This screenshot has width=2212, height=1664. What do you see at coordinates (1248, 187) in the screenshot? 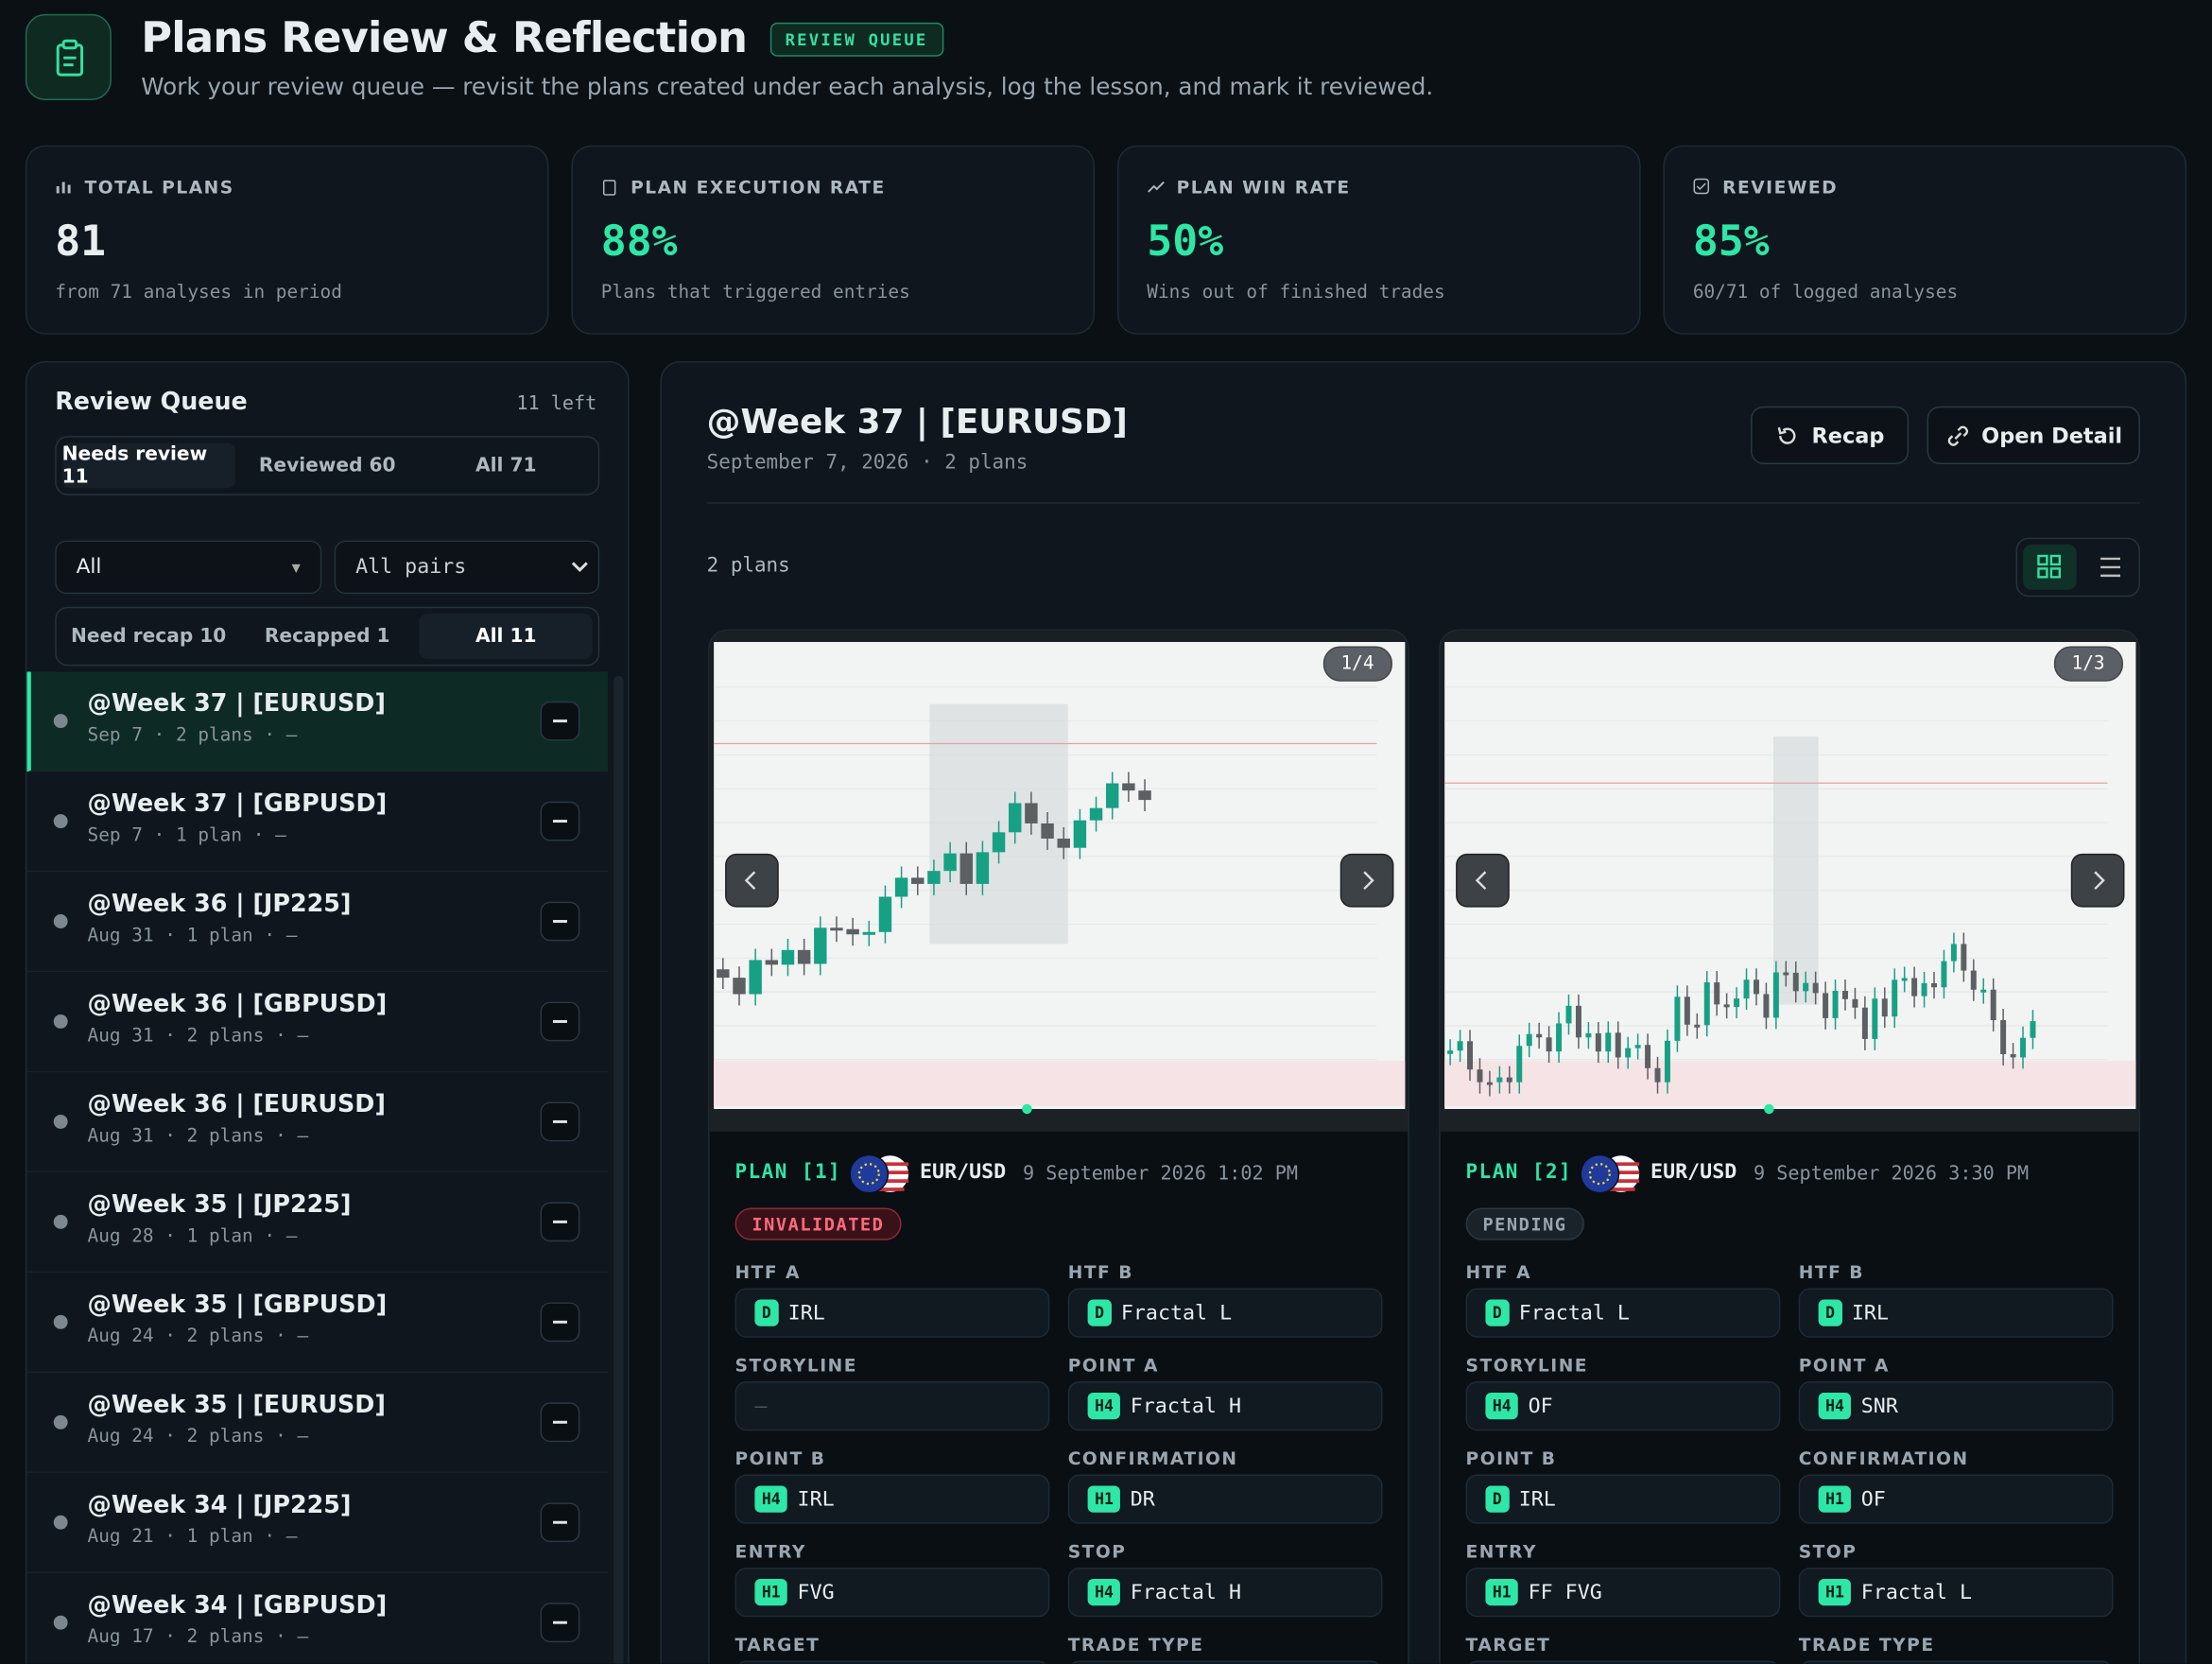
I see `stat-label-row: PLAN WIN RATE` at bounding box center [1248, 187].